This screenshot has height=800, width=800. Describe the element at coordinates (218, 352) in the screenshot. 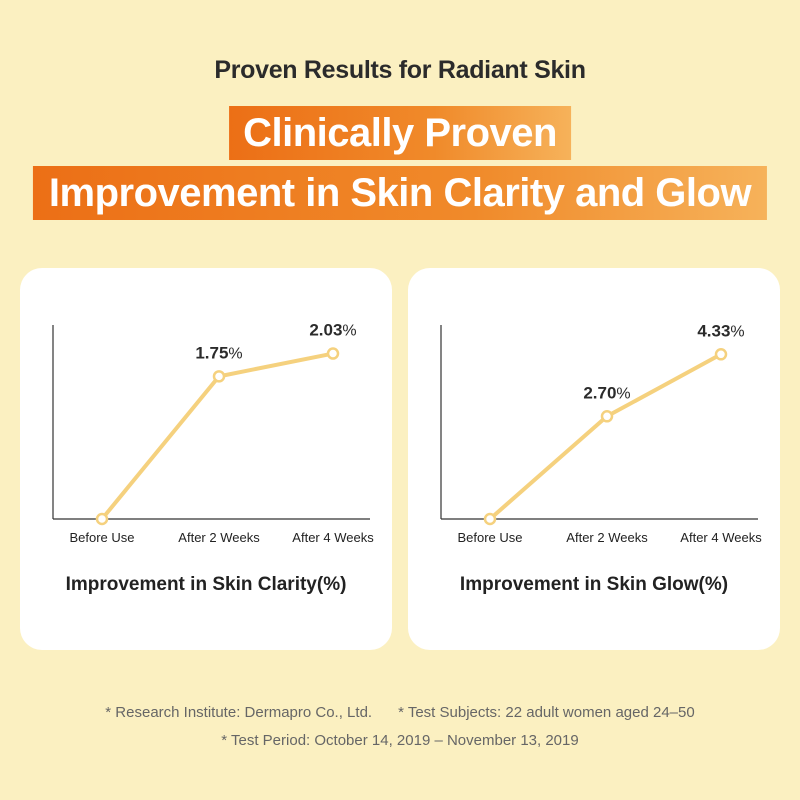

I see `data-label: 1.75%` at that location.